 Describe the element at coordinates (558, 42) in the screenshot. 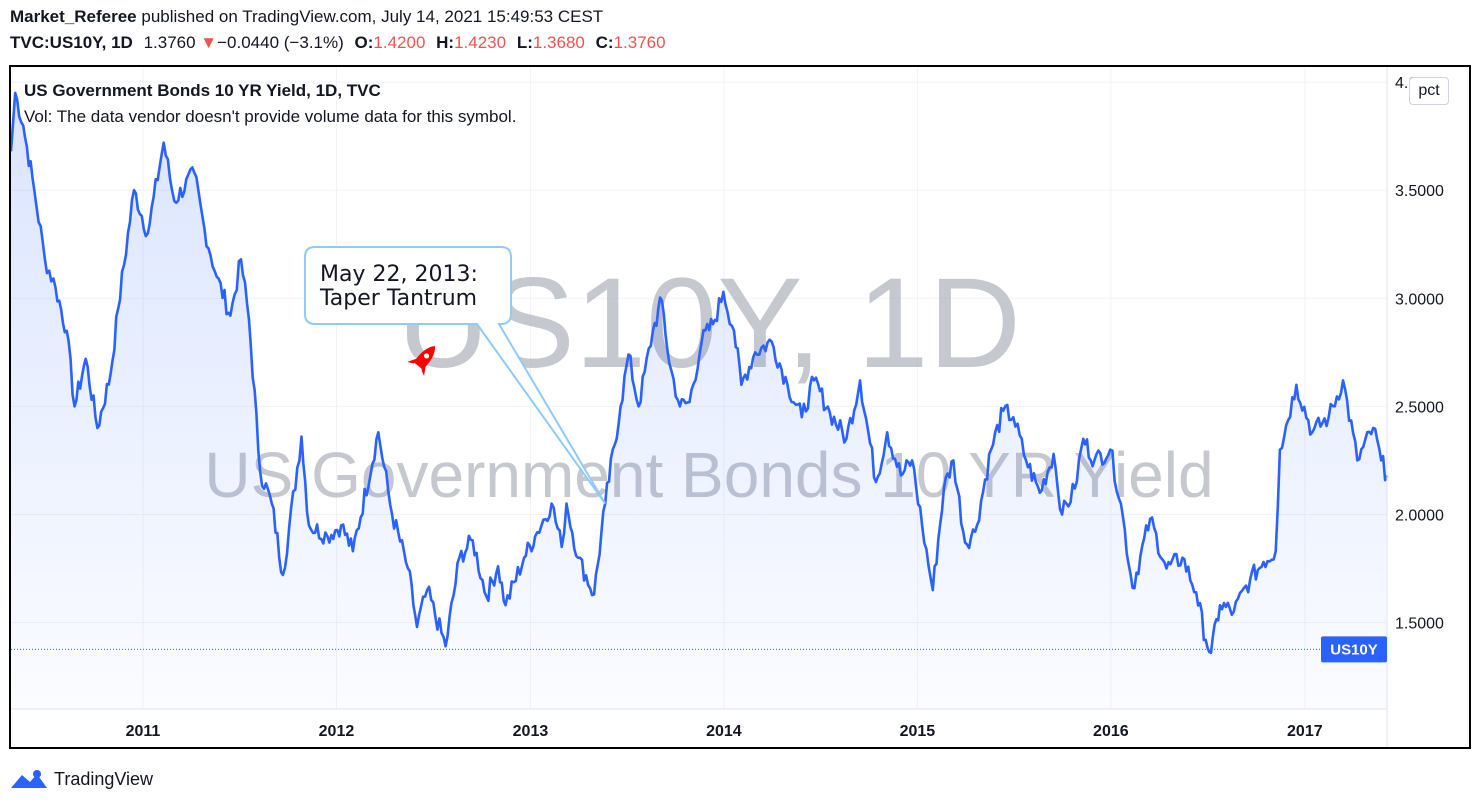

I see `low-value: 1.3680` at that location.